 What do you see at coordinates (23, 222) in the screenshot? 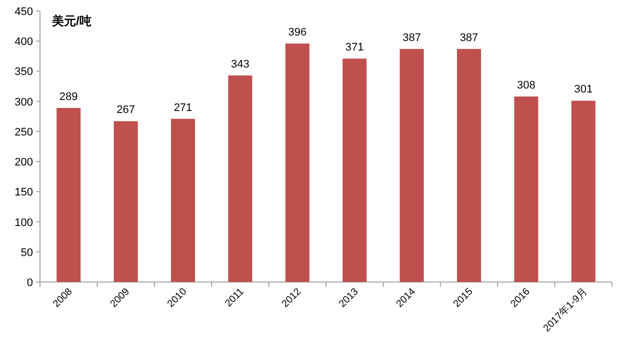
I see `y-tick-label: 100` at bounding box center [23, 222].